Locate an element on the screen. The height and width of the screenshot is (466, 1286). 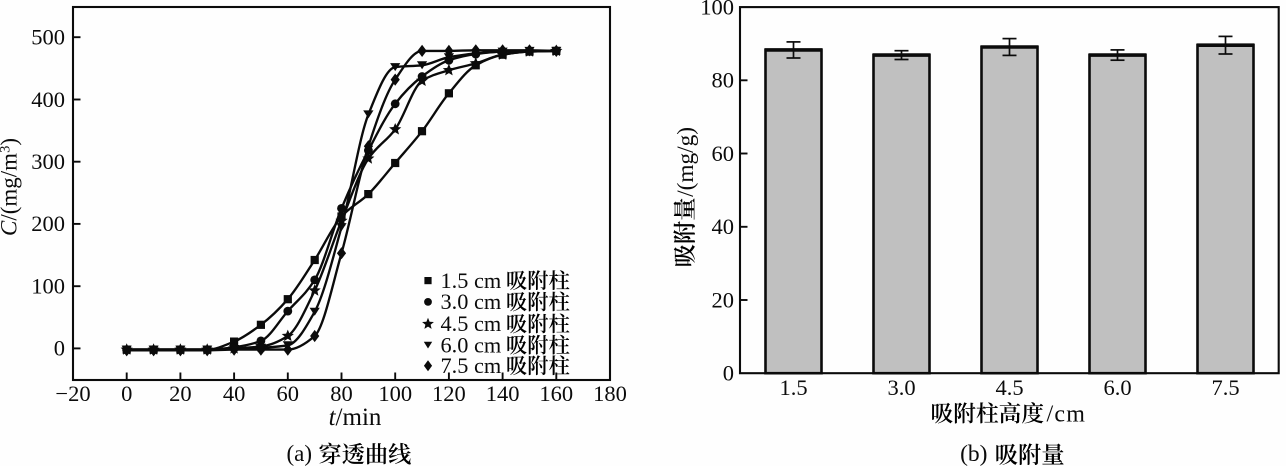
svg-text: /(mg/g) is located at coordinates (686, 162).